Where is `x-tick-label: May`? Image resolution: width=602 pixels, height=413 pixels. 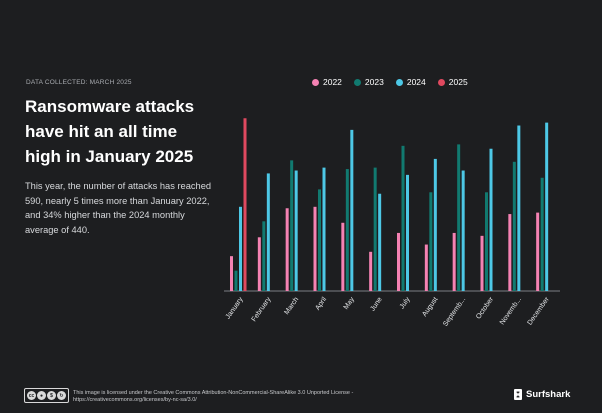 x-tick-label: May is located at coordinates (350, 303).